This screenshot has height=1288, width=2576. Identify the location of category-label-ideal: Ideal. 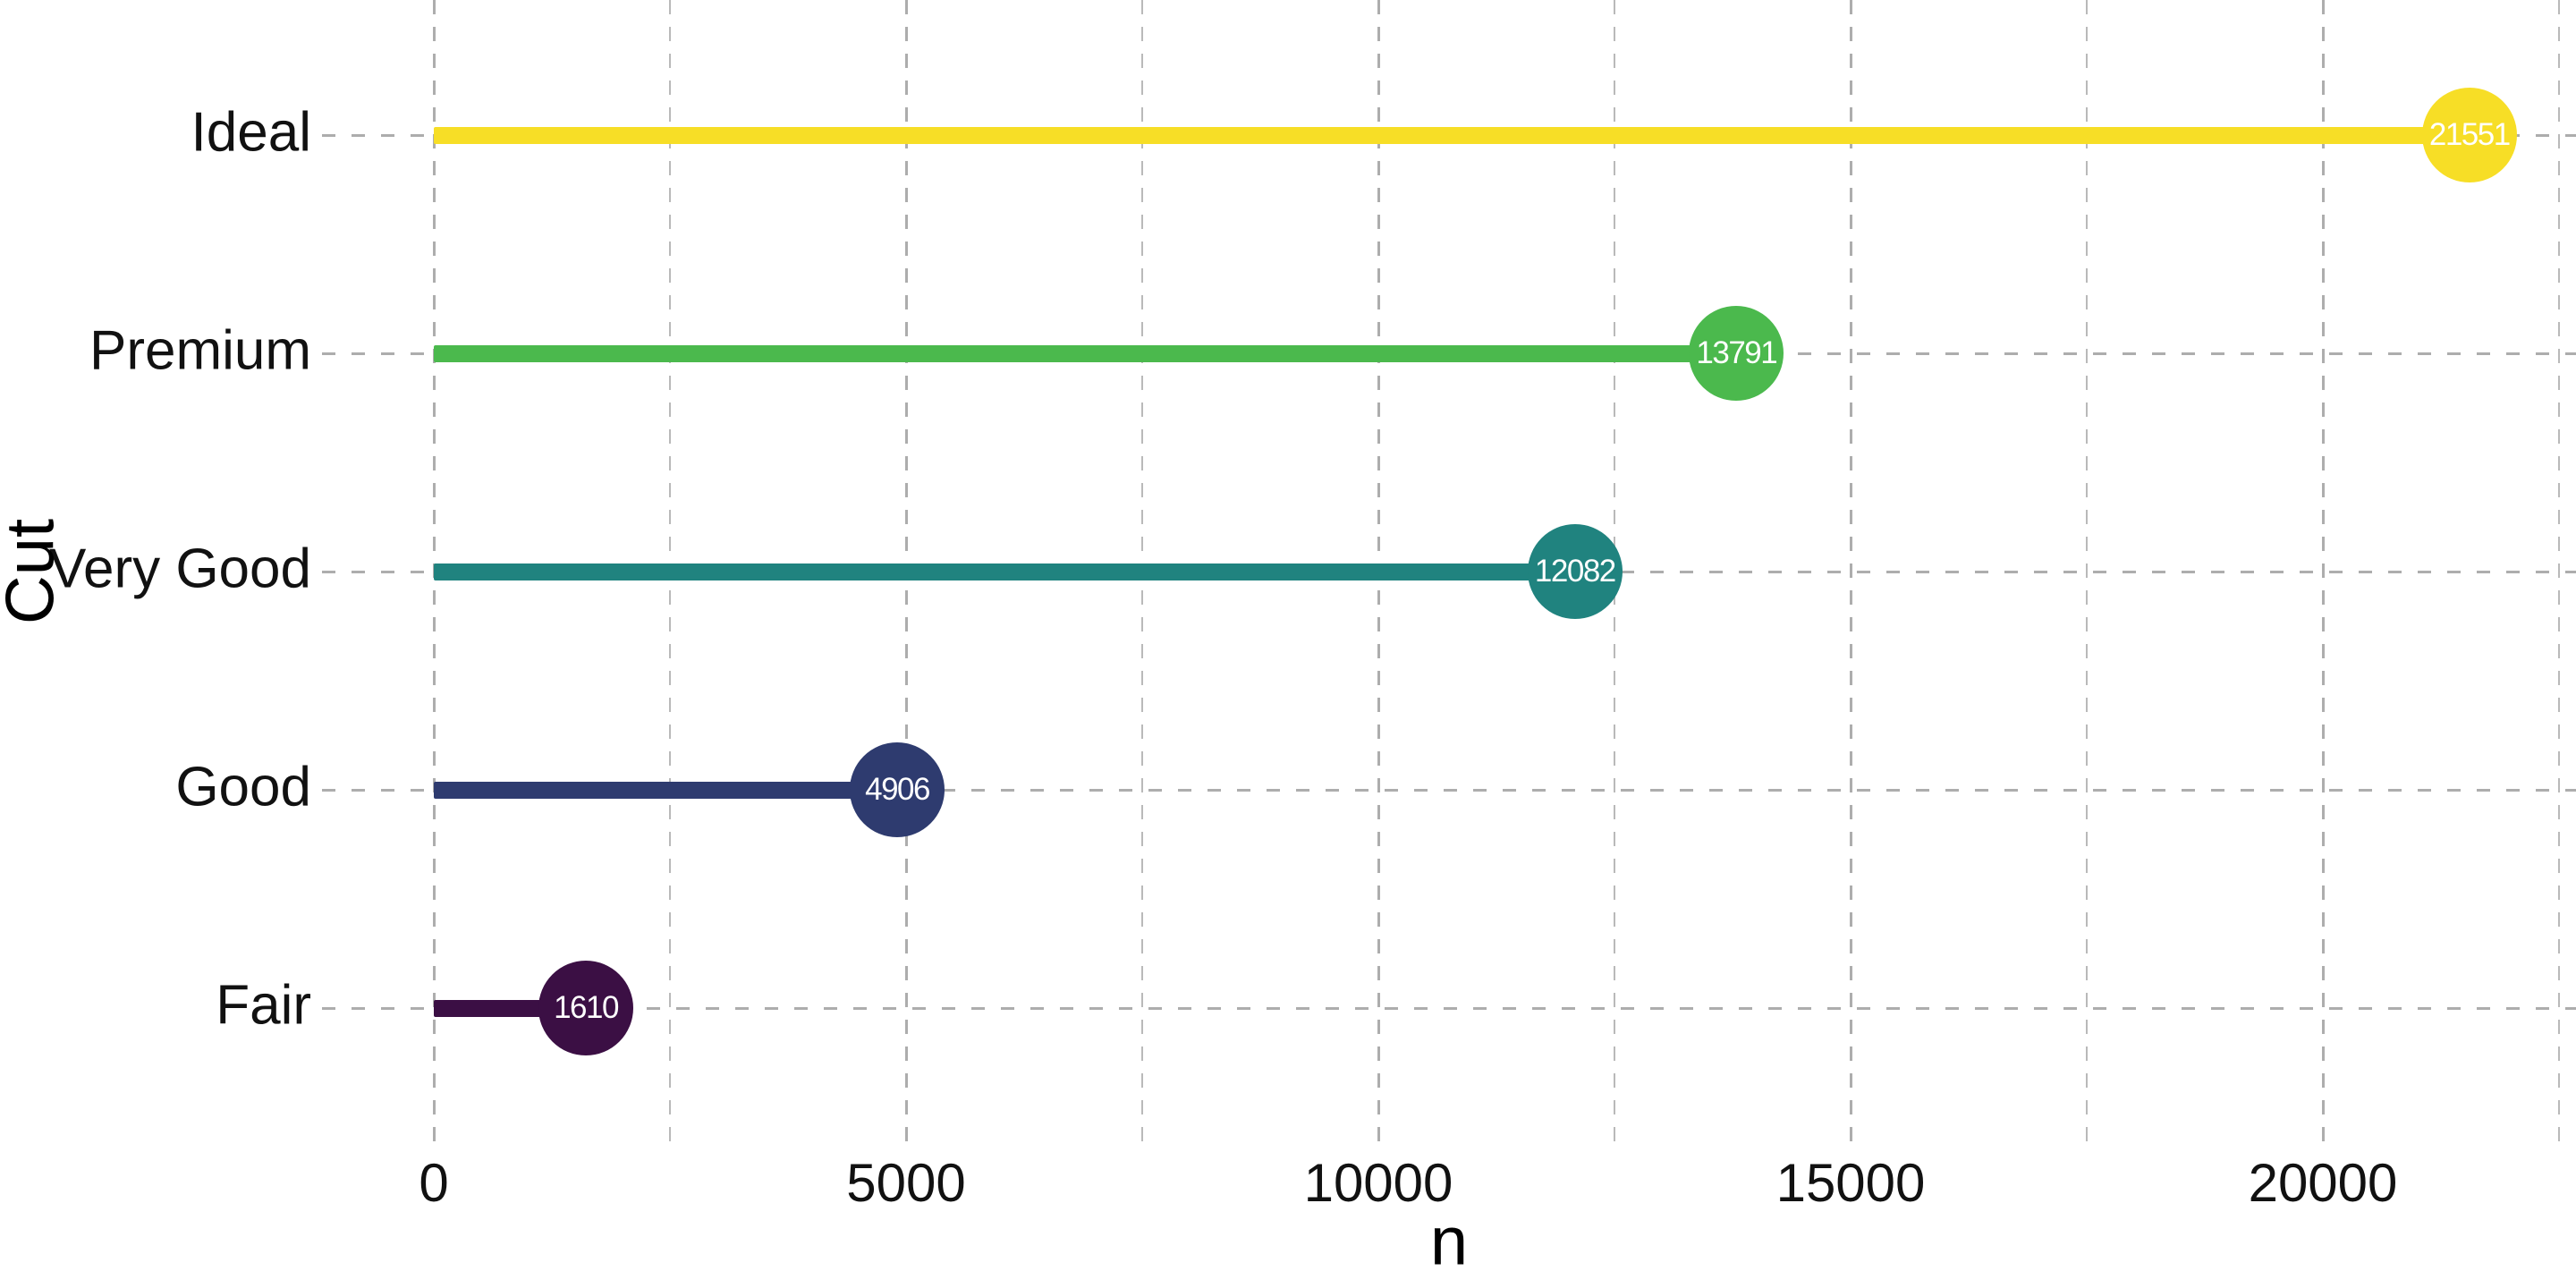
(251, 132).